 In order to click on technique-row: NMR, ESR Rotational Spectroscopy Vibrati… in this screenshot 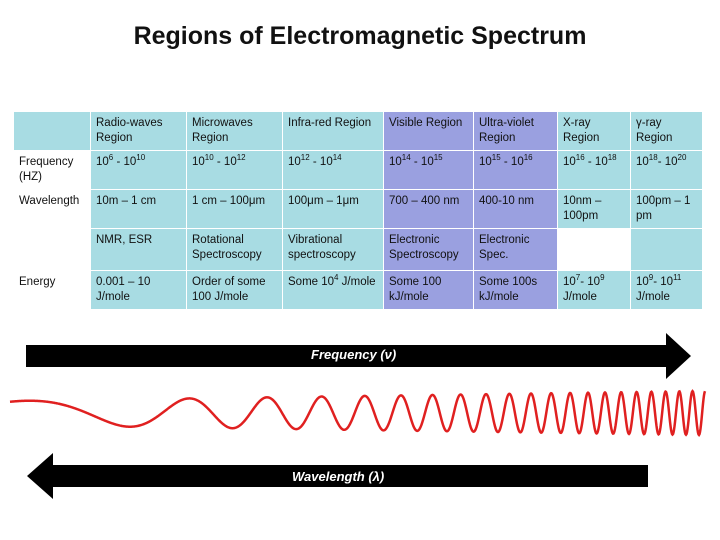, I will do `click(358, 249)`.